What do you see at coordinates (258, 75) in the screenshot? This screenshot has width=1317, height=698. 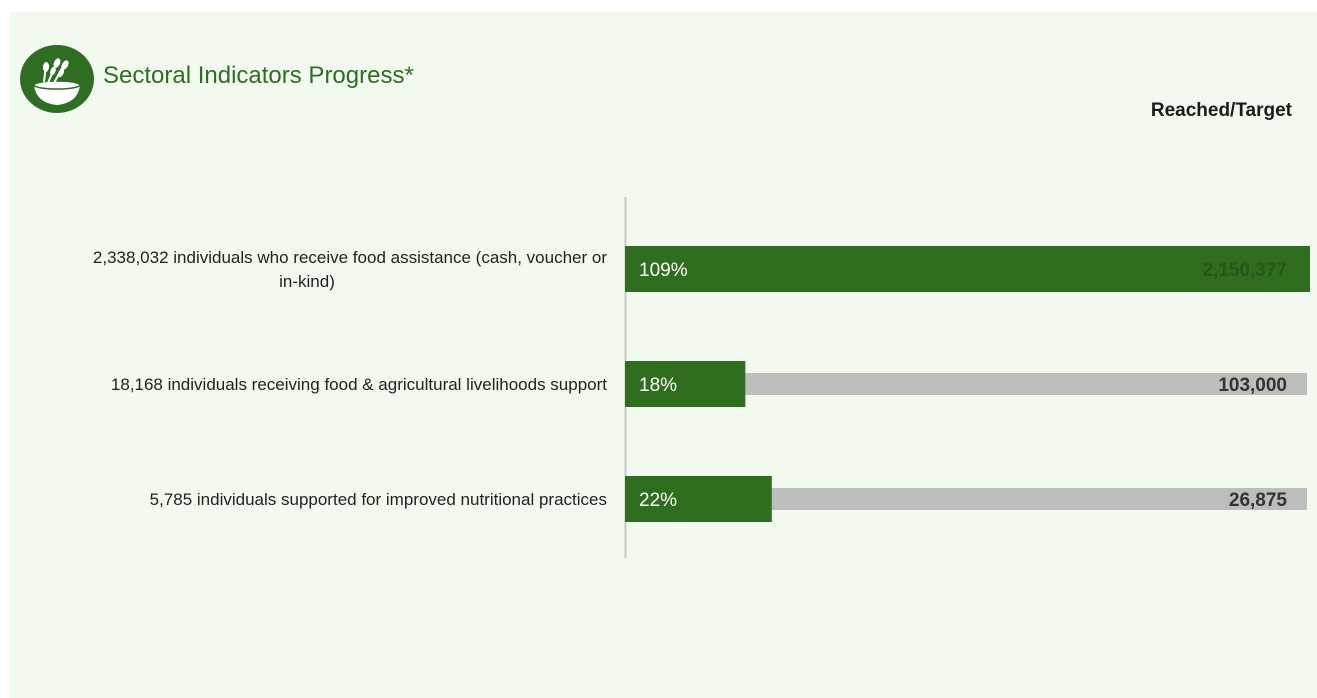 I see `chart-title: Sectoral Indicators Progress*` at bounding box center [258, 75].